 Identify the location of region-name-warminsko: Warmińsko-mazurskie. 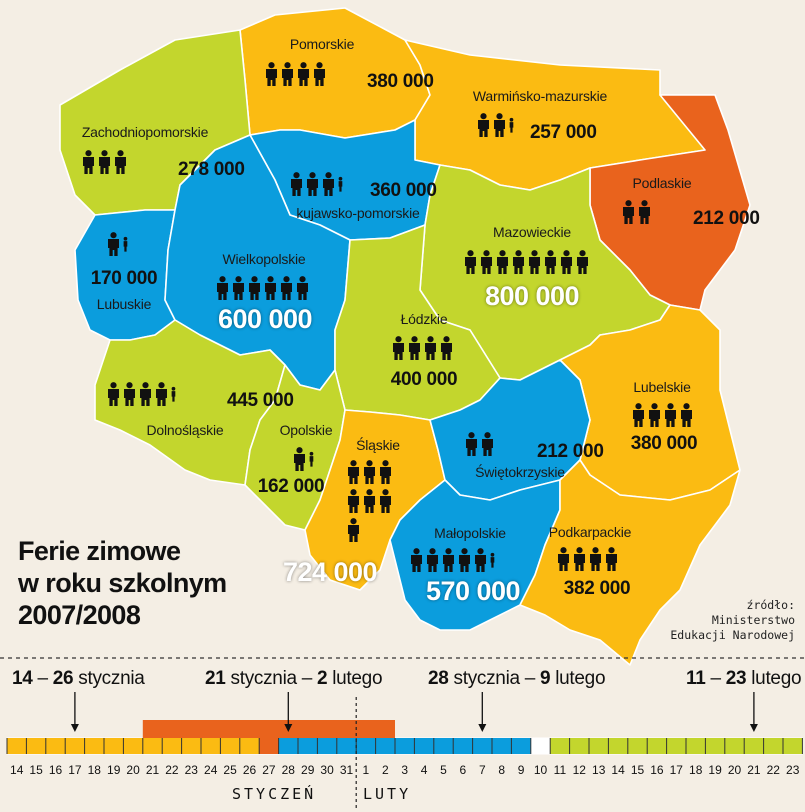
(540, 96).